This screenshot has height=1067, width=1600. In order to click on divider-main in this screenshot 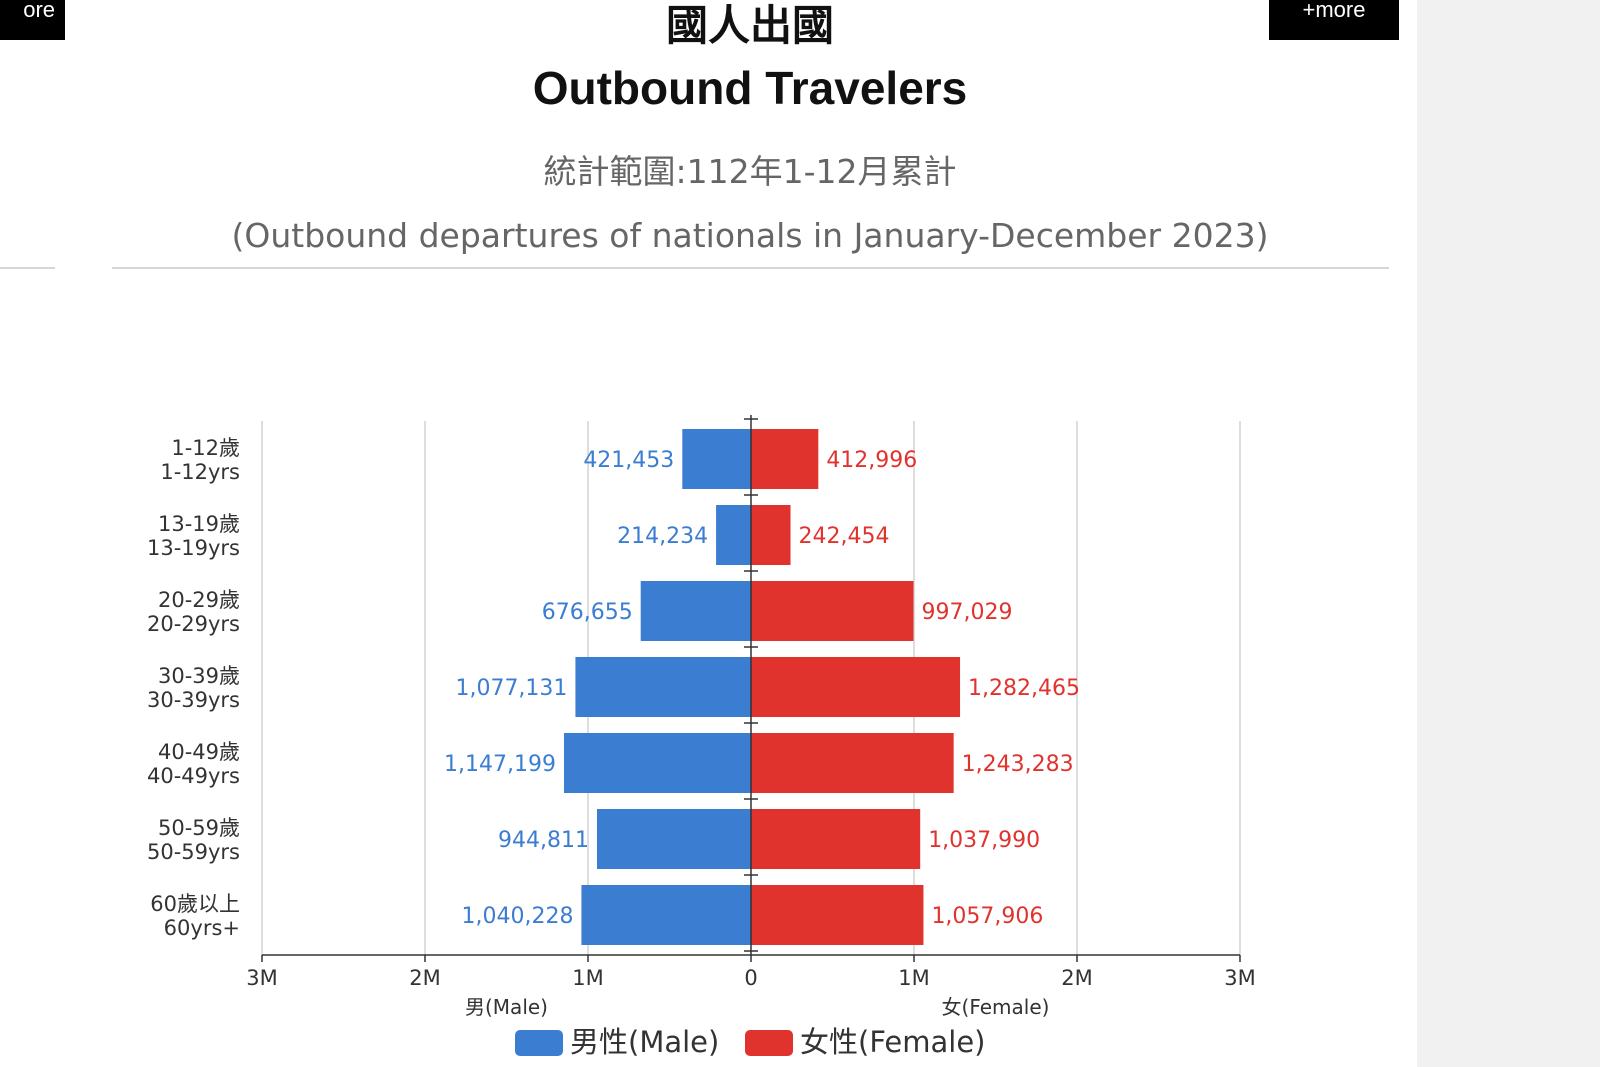, I will do `click(750, 268)`.